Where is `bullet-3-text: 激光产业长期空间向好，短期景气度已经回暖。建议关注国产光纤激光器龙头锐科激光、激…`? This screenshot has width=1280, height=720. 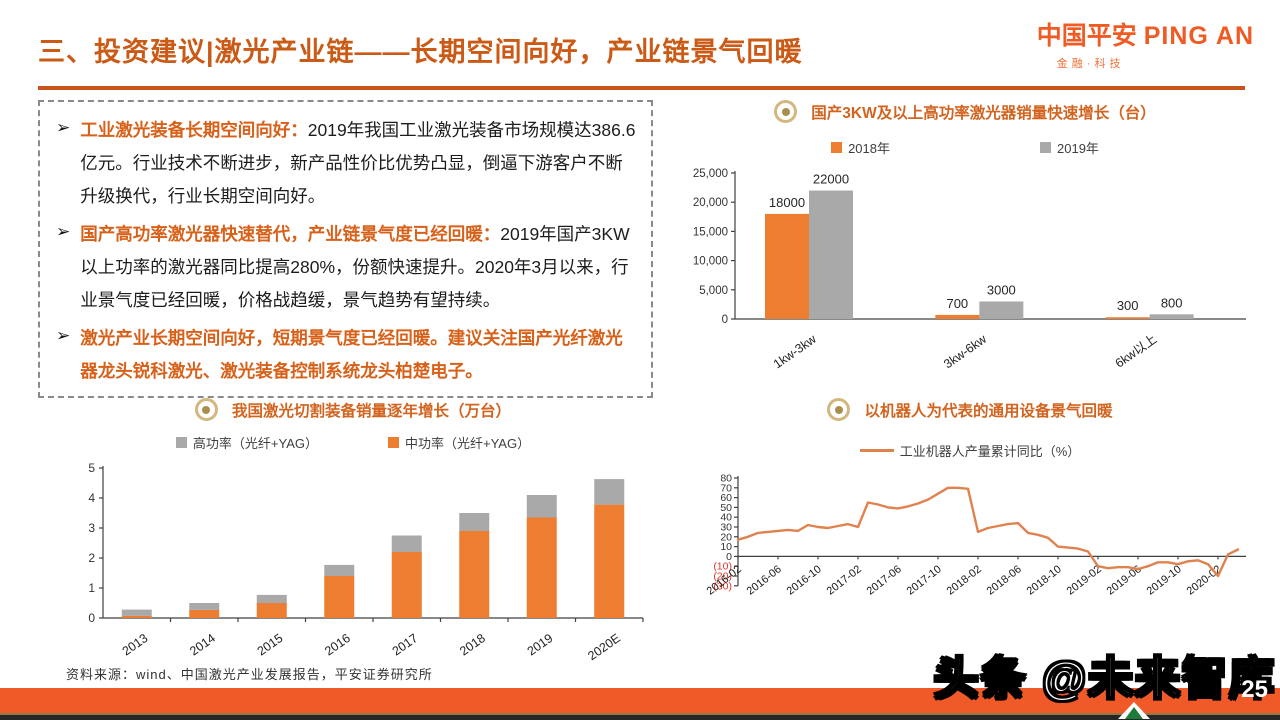
bullet-3-text: 激光产业长期空间向好，短期景气度已经回暖。建议关注国产光纤激光器龙头锐科激光、激… is located at coordinates (358, 355).